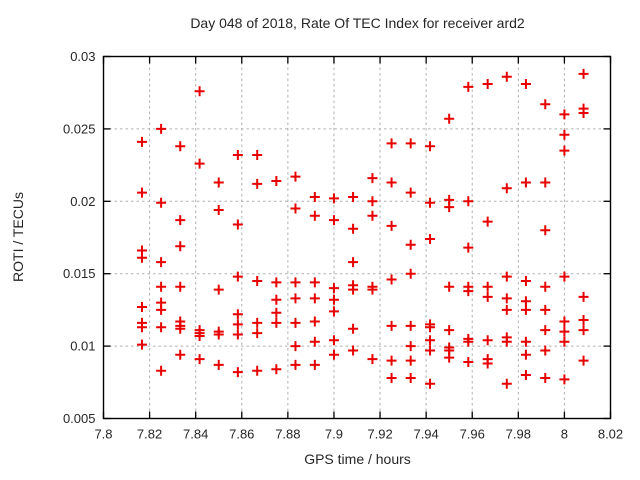  What do you see at coordinates (149, 434) in the screenshot?
I see `x-tick-label: 7.82` at bounding box center [149, 434].